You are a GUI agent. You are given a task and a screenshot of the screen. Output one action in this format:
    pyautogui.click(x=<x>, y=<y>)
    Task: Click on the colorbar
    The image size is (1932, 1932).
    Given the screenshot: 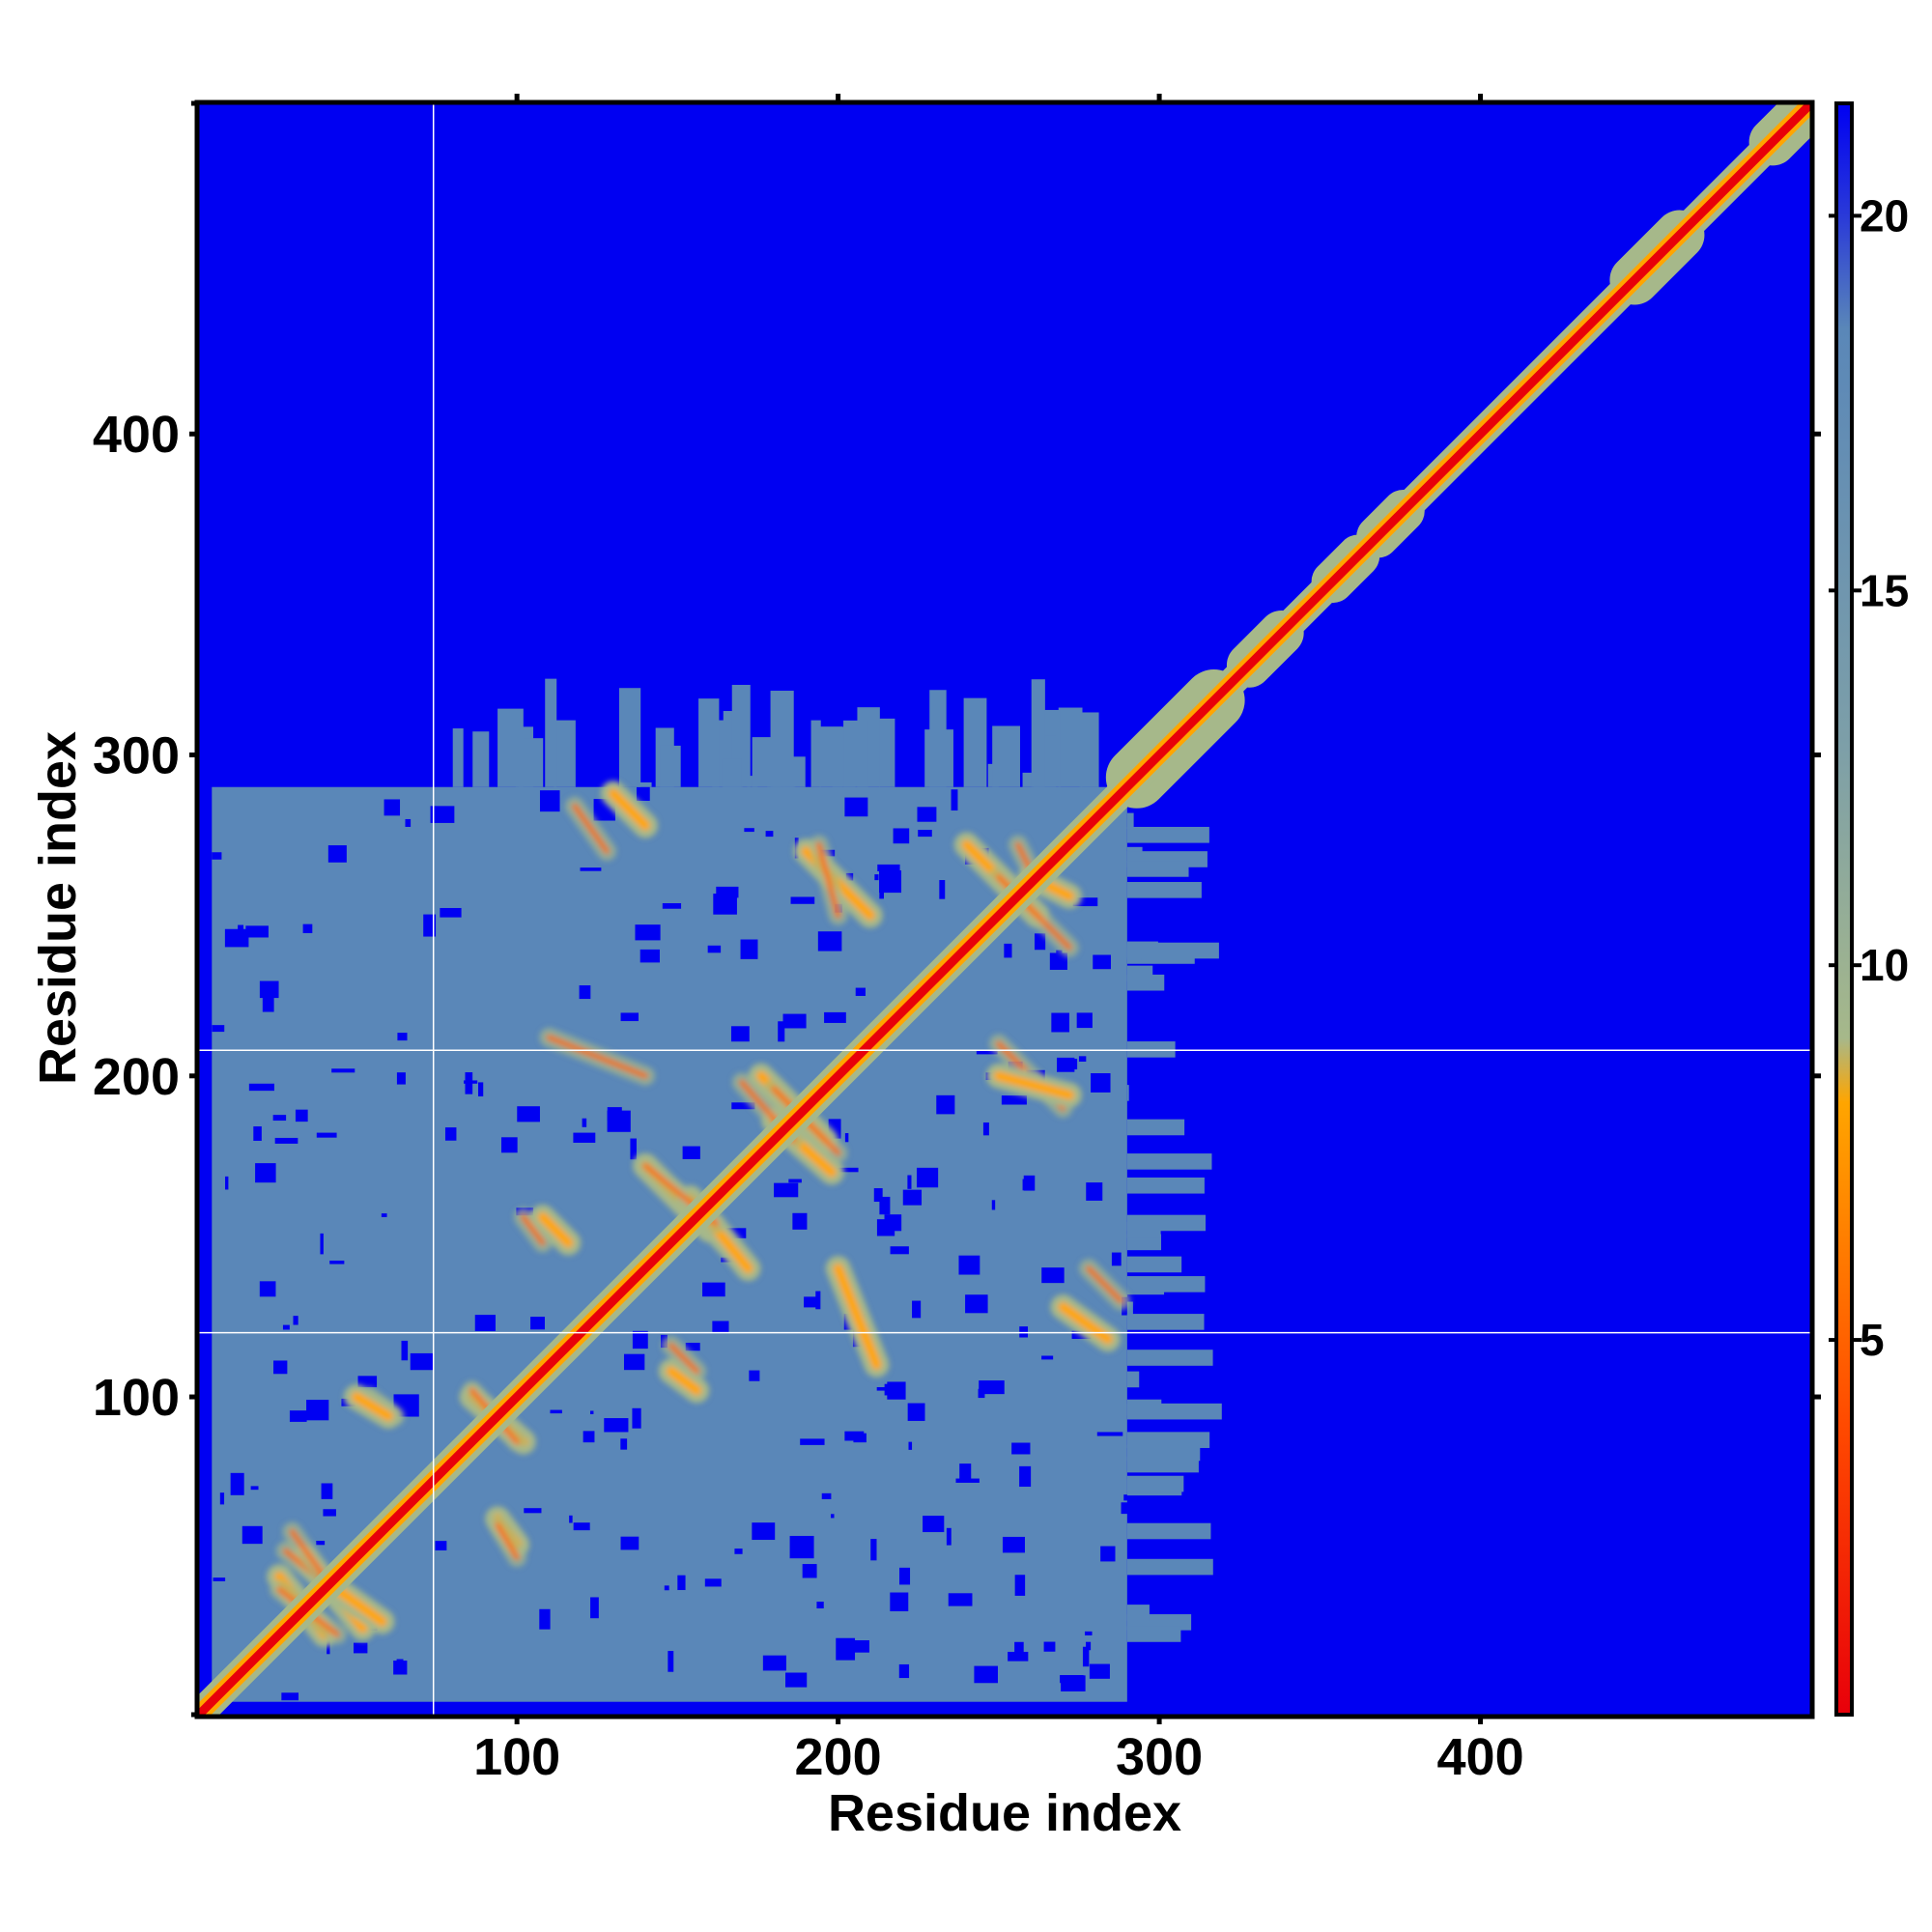 What is the action you would take?
    pyautogui.click(x=1844, y=909)
    